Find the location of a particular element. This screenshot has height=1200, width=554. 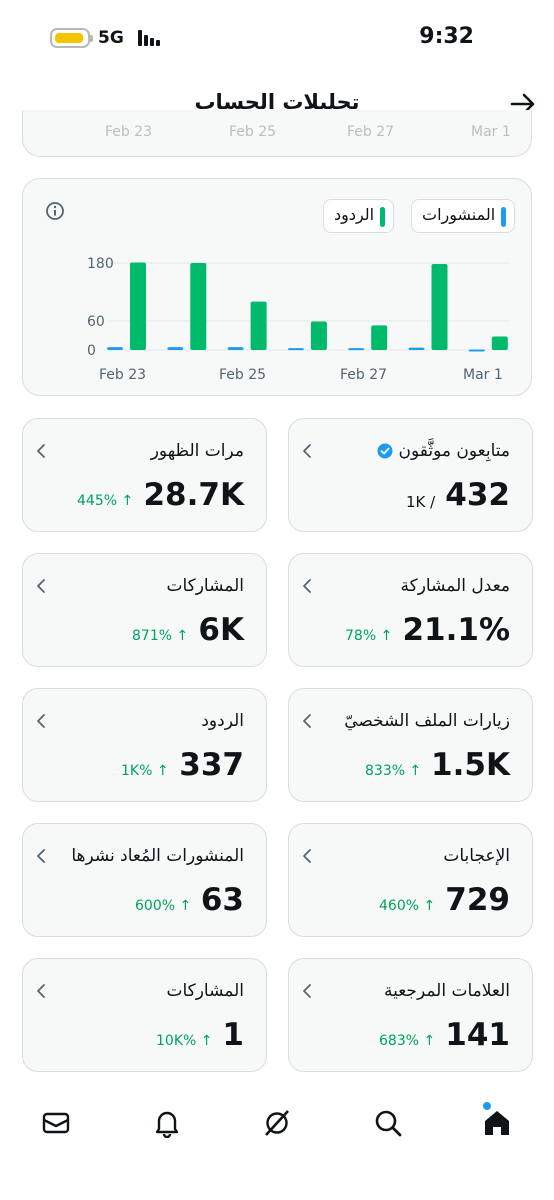

stat-card: المشاركات 6K 871% ↑ is located at coordinates (144, 610).